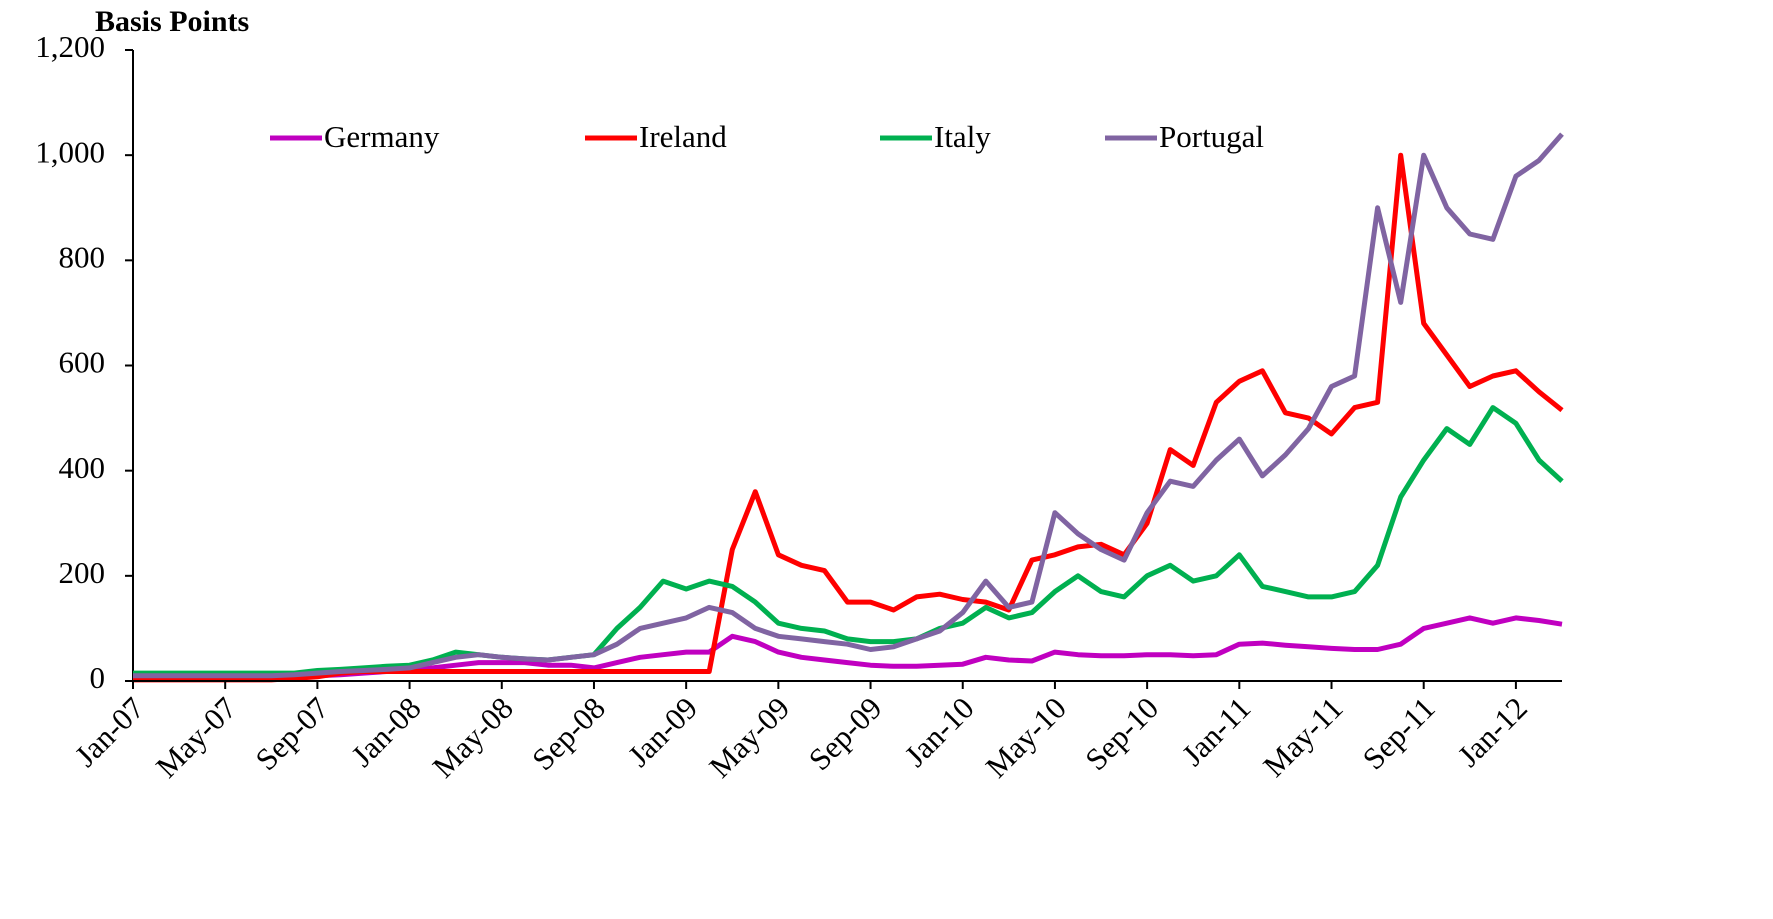 The image size is (1773, 919). I want to click on y-tick-label: 1,200, so click(70, 46).